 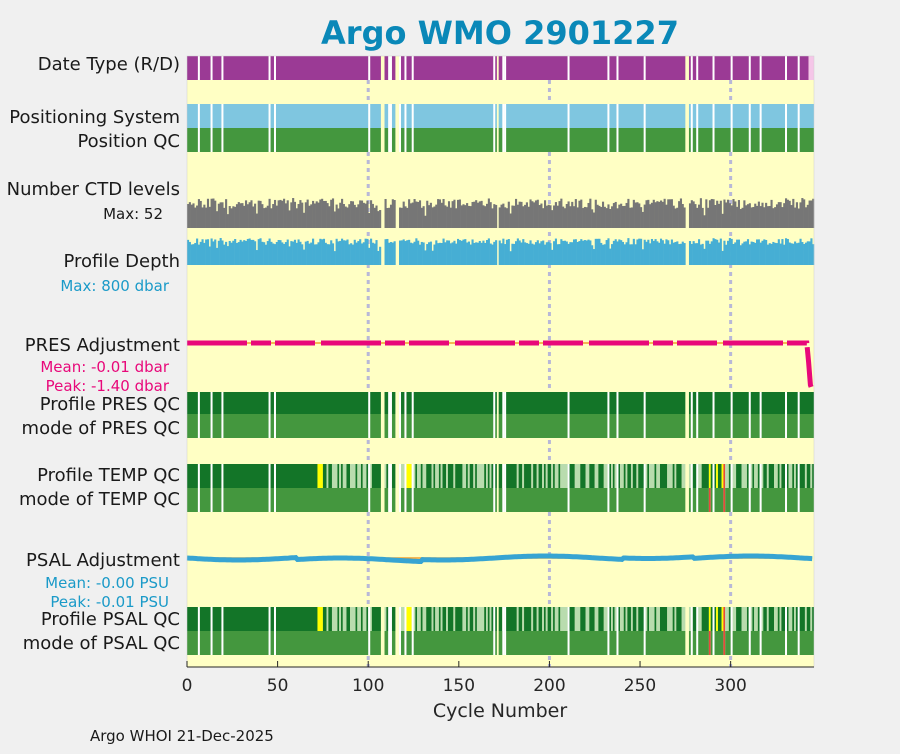 I want to click on x-tick-label-300: 300, so click(x=730, y=686).